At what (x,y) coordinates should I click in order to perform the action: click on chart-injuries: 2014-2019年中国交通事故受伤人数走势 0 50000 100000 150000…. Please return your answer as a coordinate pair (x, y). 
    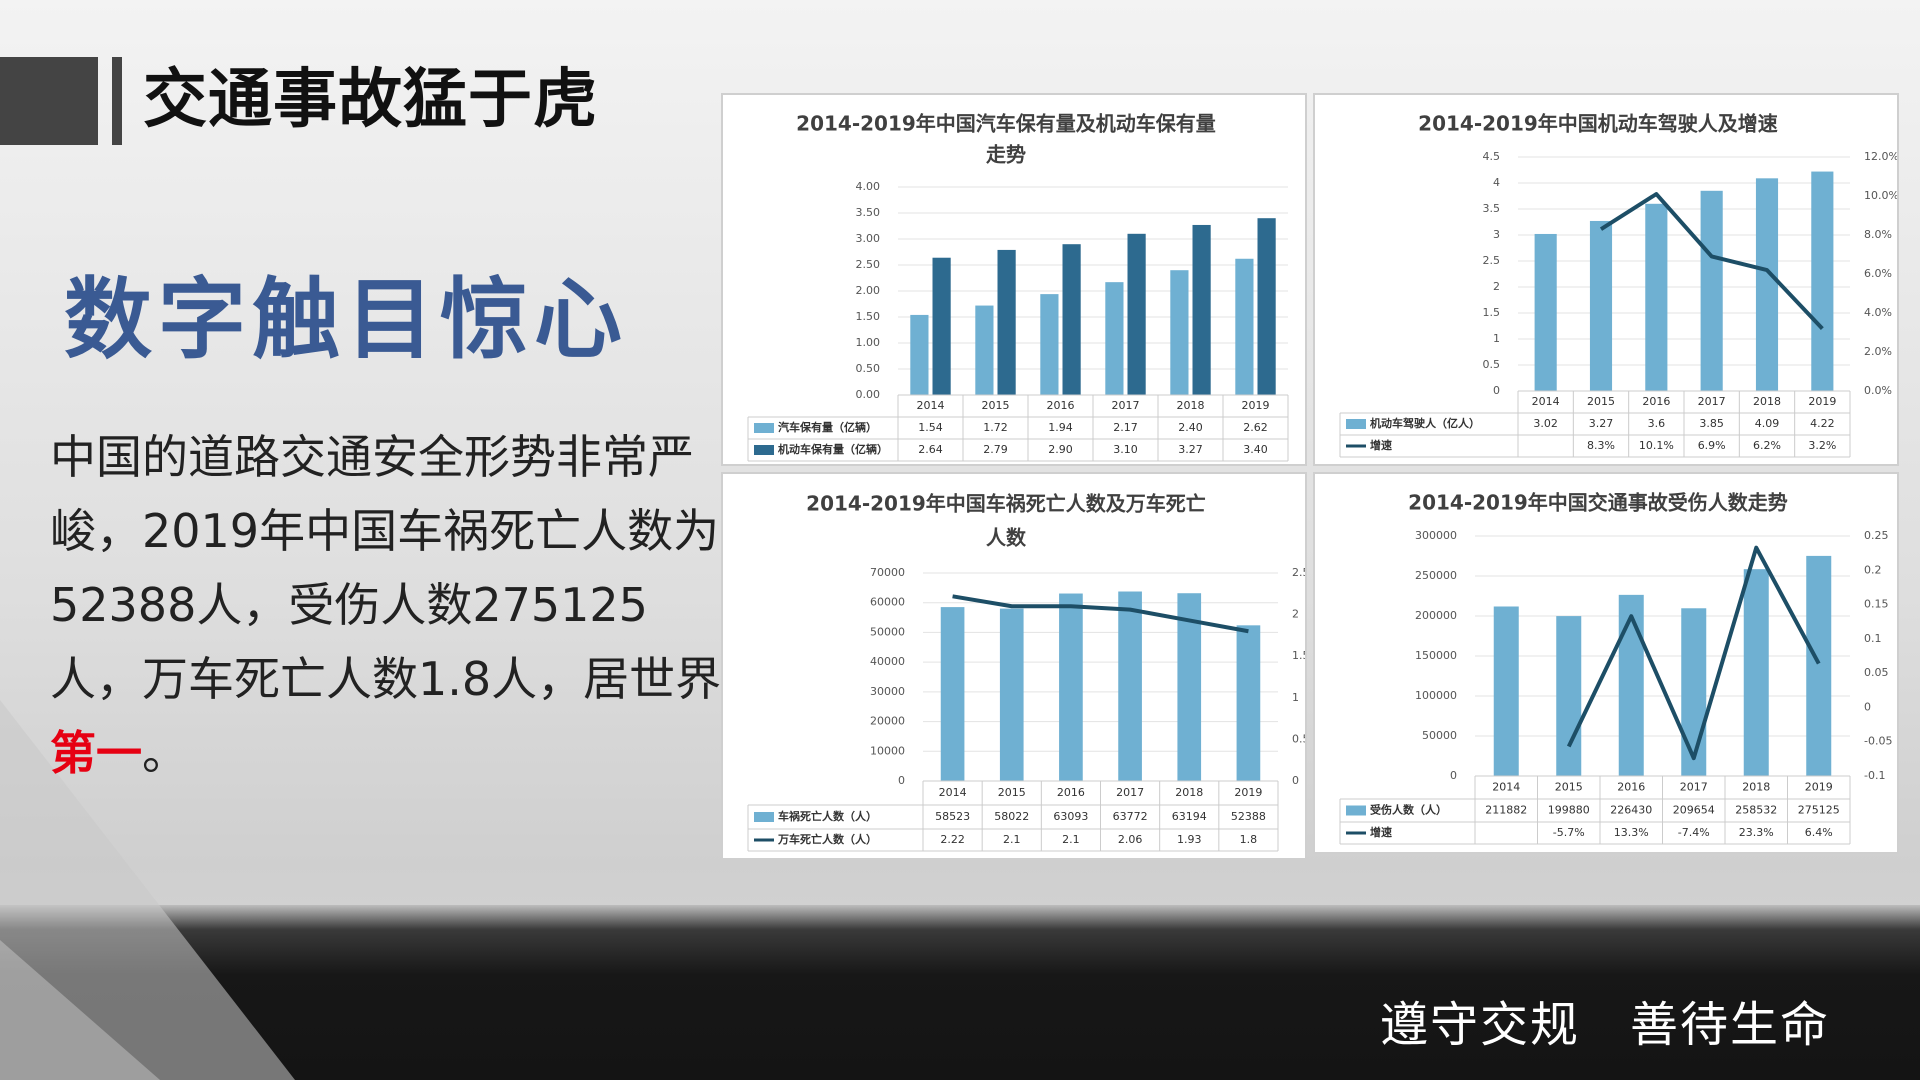
    Looking at the image, I should click on (1615, 668).